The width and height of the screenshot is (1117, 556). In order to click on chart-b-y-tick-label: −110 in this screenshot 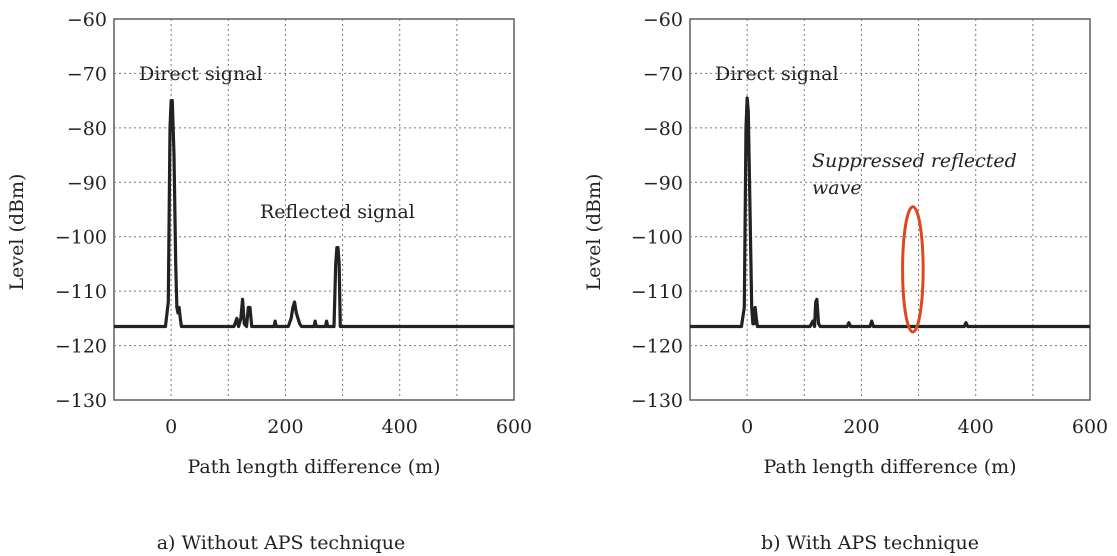, I will do `click(657, 292)`.